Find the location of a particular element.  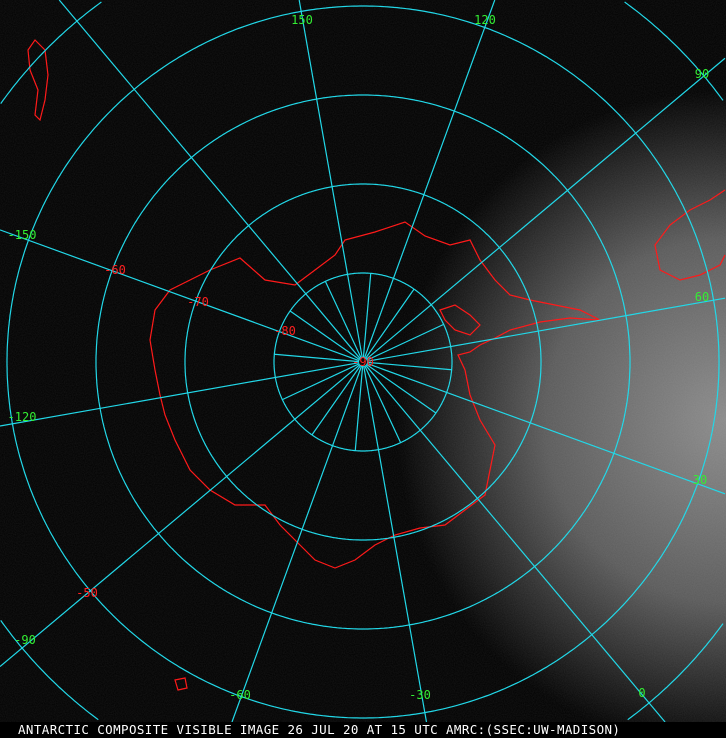

latitude-label: -70 is located at coordinates (198, 302).